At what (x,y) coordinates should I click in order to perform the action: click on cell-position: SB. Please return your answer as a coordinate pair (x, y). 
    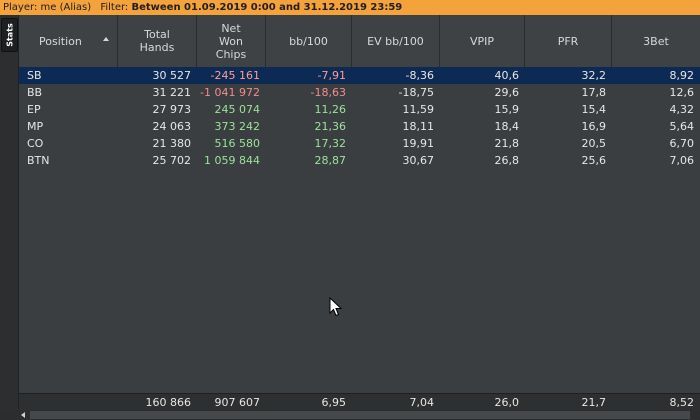
    Looking at the image, I should click on (34, 75).